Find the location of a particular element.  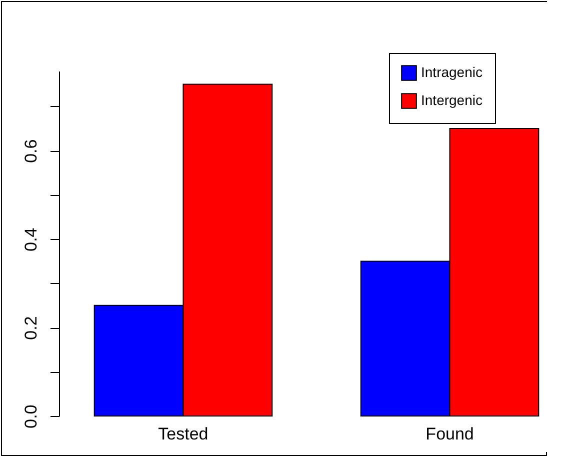

legend-label: Intergenic is located at coordinates (451, 100).